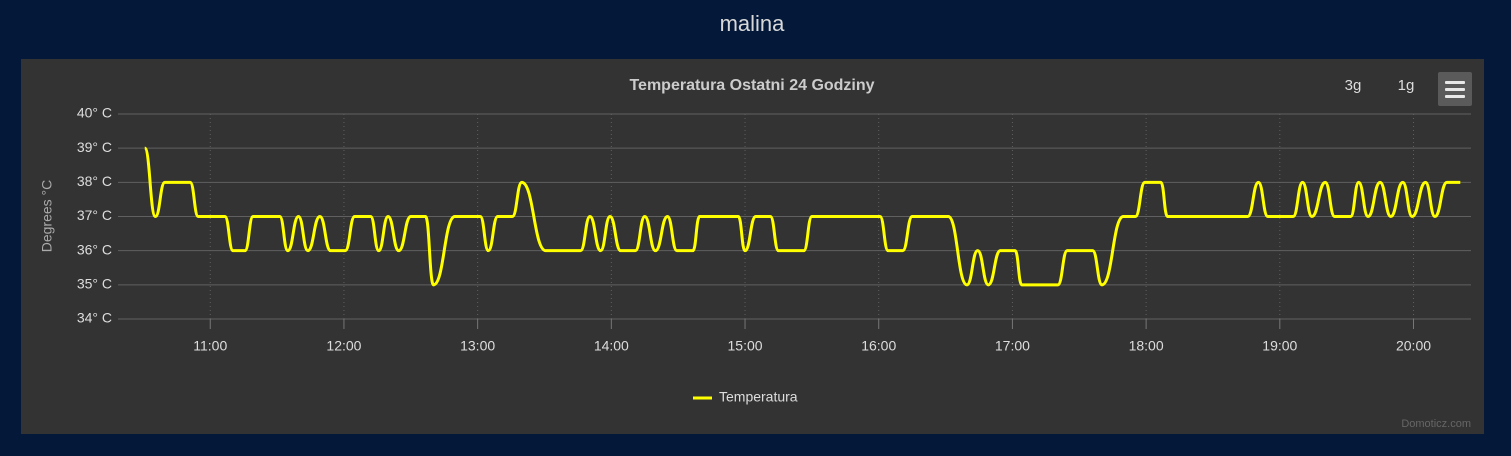  What do you see at coordinates (1413, 346) in the screenshot?
I see `x-tick-label: 20:00` at bounding box center [1413, 346].